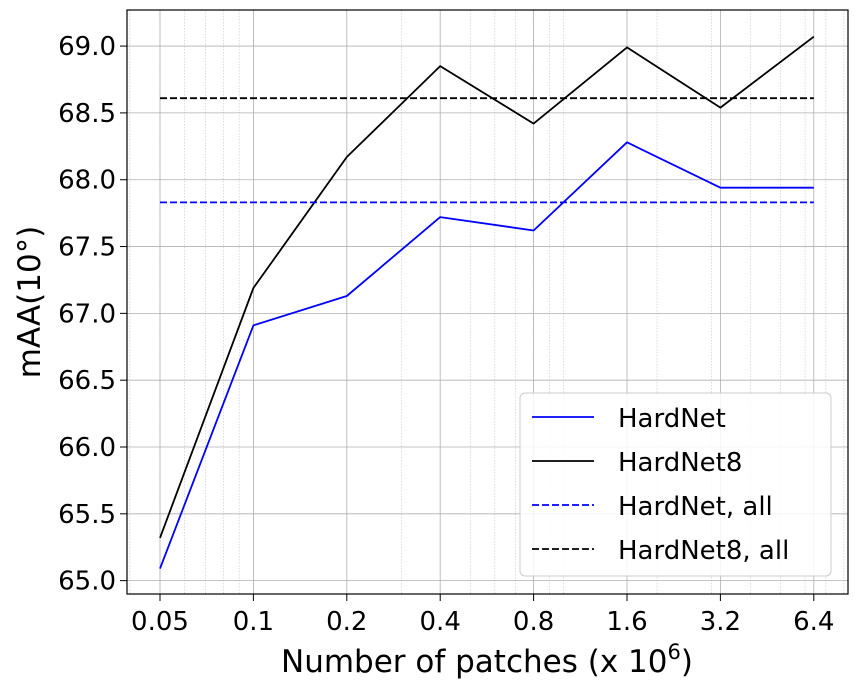  I want to click on legend-box, so click(675, 484).